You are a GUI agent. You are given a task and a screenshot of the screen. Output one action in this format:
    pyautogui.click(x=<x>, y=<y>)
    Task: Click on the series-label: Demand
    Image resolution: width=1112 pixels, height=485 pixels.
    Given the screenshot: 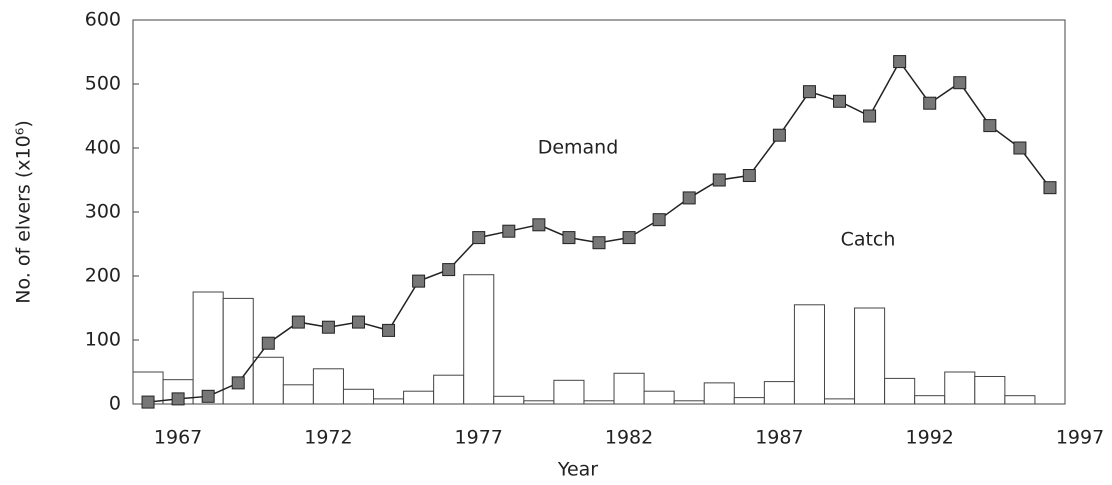 What is the action you would take?
    pyautogui.click(x=578, y=148)
    